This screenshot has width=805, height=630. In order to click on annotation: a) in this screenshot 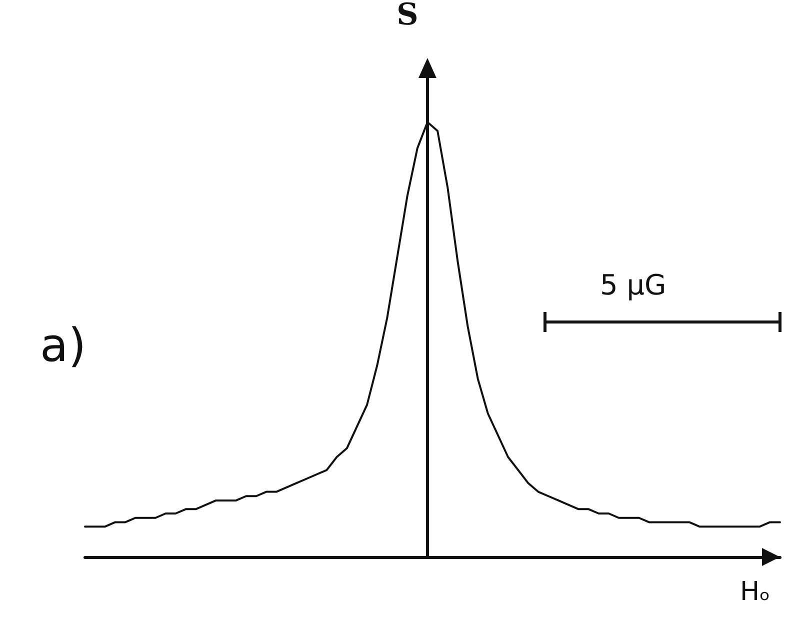, I will do `click(63, 345)`.